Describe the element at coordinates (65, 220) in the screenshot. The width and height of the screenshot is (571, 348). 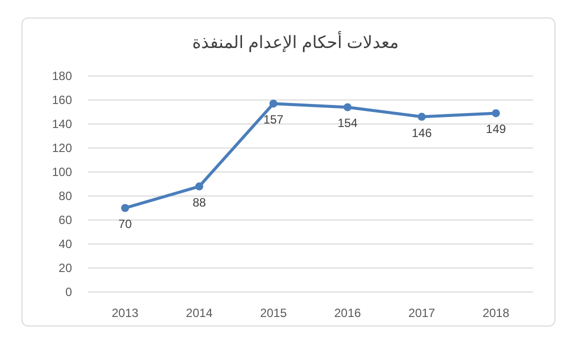
I see `y-tick-label: 60` at that location.